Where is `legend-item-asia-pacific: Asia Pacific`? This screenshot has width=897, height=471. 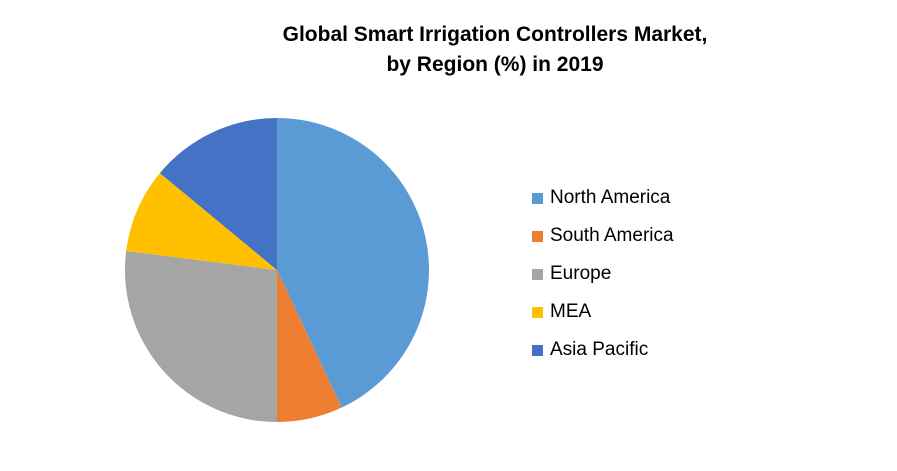 legend-item-asia-pacific: Asia Pacific is located at coordinates (603, 350).